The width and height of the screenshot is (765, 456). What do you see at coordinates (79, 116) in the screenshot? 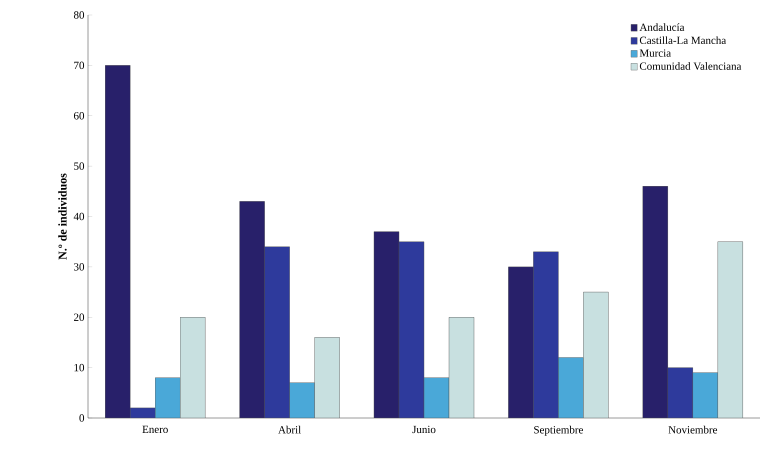
I see `y-tick-label: 60` at bounding box center [79, 116].